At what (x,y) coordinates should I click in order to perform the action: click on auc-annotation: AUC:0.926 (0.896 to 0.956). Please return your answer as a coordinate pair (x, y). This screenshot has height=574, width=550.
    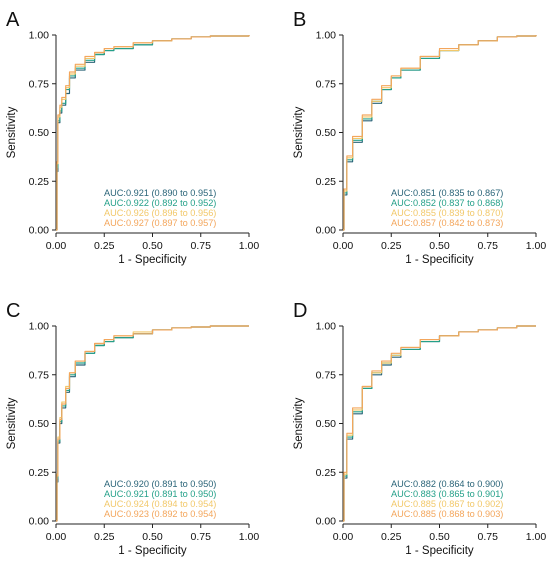
    Looking at the image, I should click on (160, 213).